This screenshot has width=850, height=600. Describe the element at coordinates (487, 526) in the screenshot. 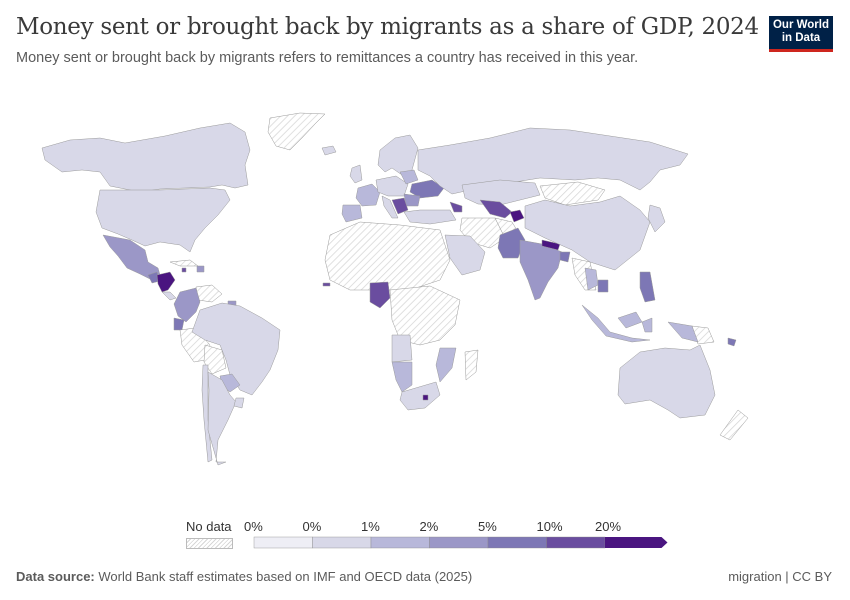

I see `legend-tick-label-4: 5%` at that location.